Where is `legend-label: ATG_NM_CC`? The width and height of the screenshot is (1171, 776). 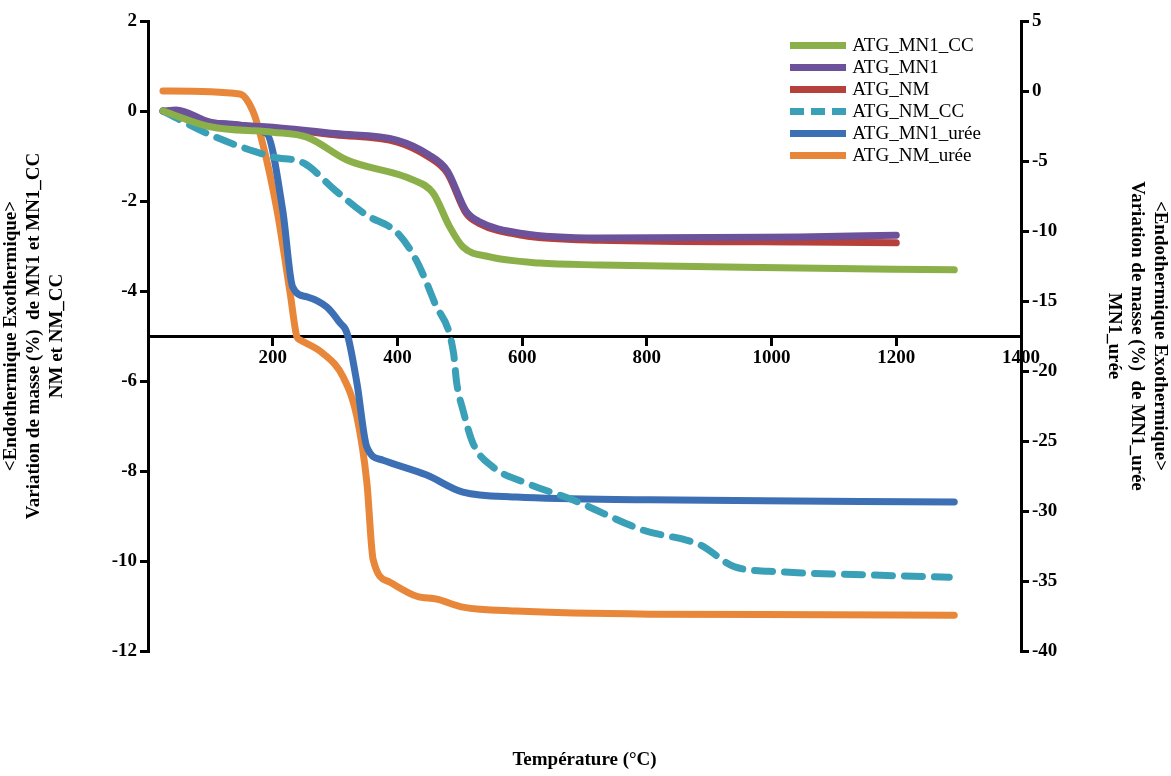 legend-label: ATG_NM_CC is located at coordinates (908, 111).